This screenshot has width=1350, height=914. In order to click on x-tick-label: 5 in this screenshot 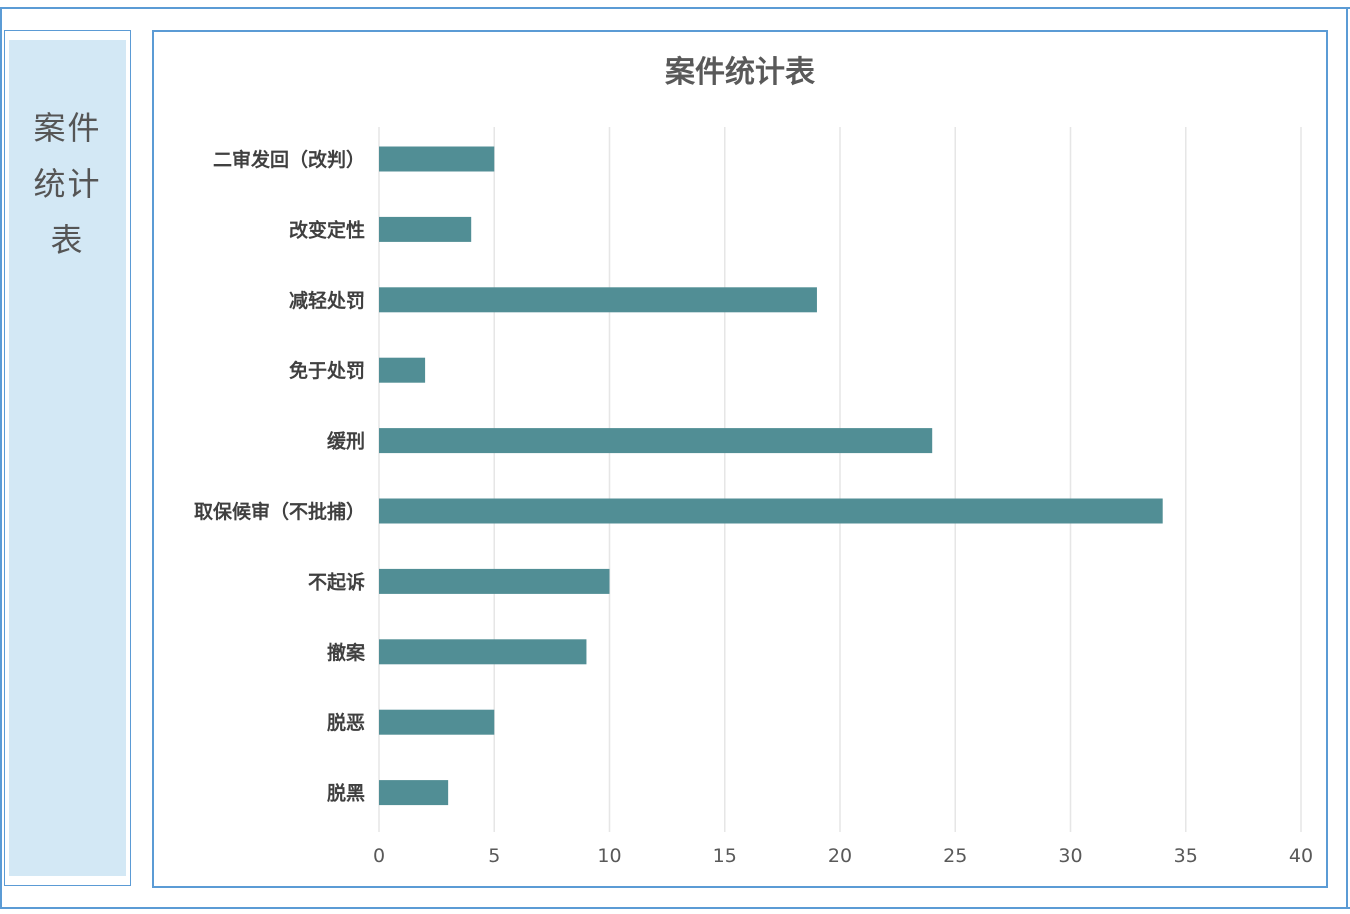, I will do `click(494, 856)`.